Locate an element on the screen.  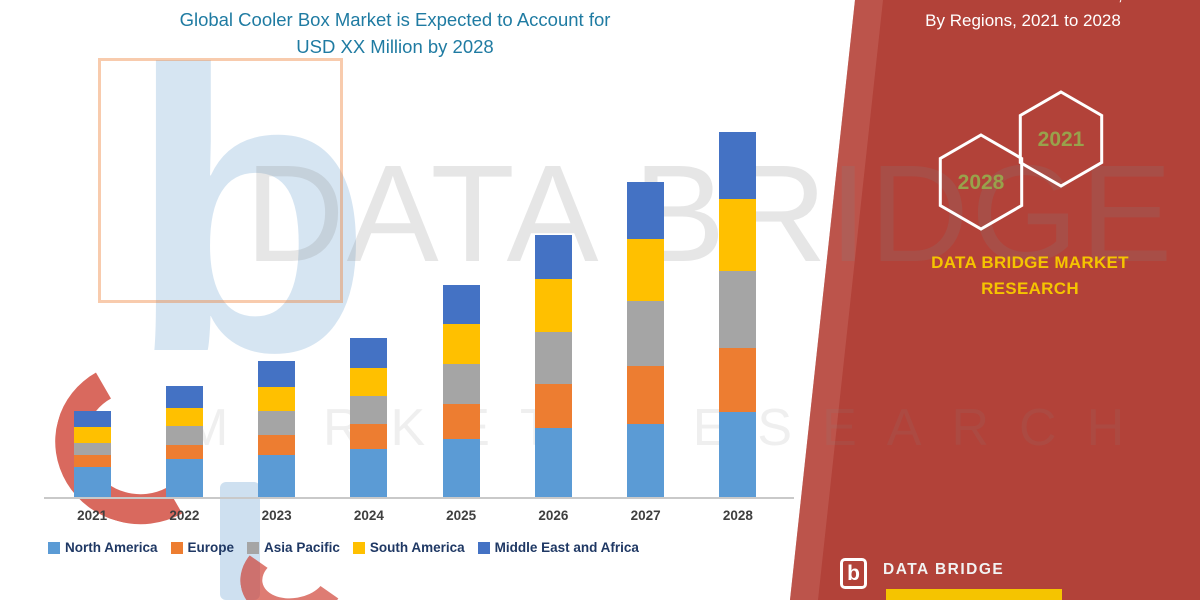
legend-label-europe: Europe is located at coordinates (211, 547).